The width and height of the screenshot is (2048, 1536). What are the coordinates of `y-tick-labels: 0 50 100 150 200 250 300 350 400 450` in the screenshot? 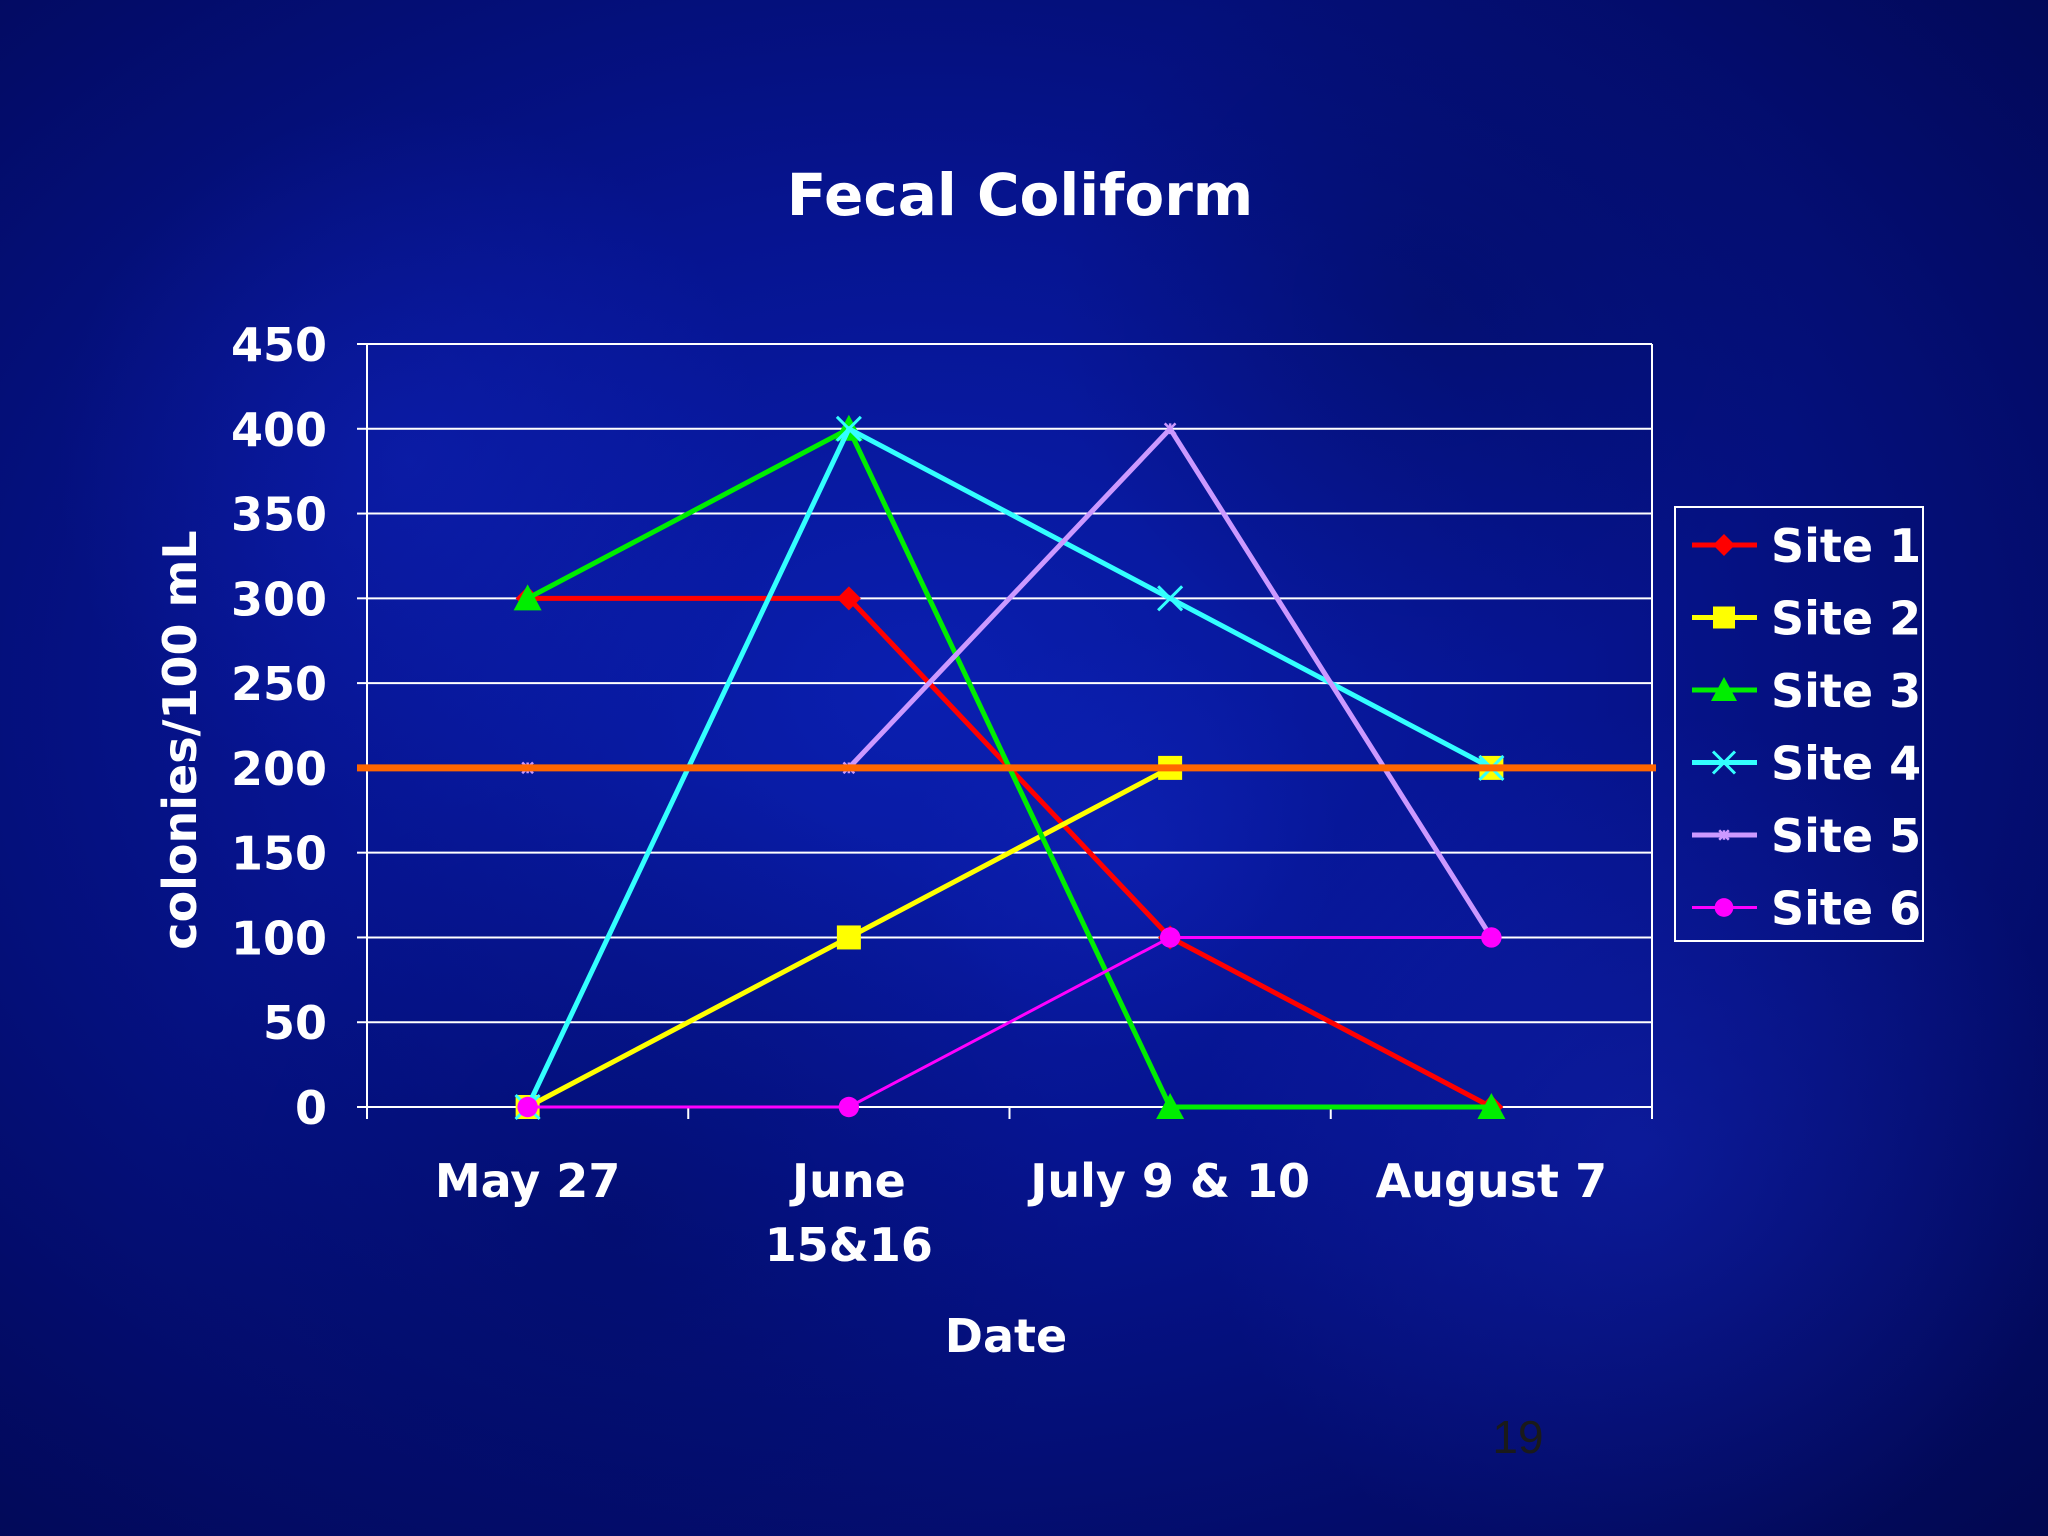 It's located at (279, 726).